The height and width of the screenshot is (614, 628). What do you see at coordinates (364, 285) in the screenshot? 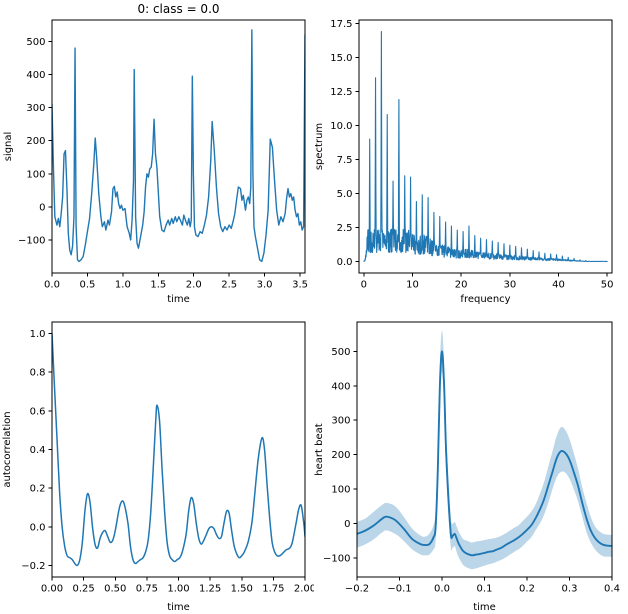
I see `x-tick-label: 0` at bounding box center [364, 285].